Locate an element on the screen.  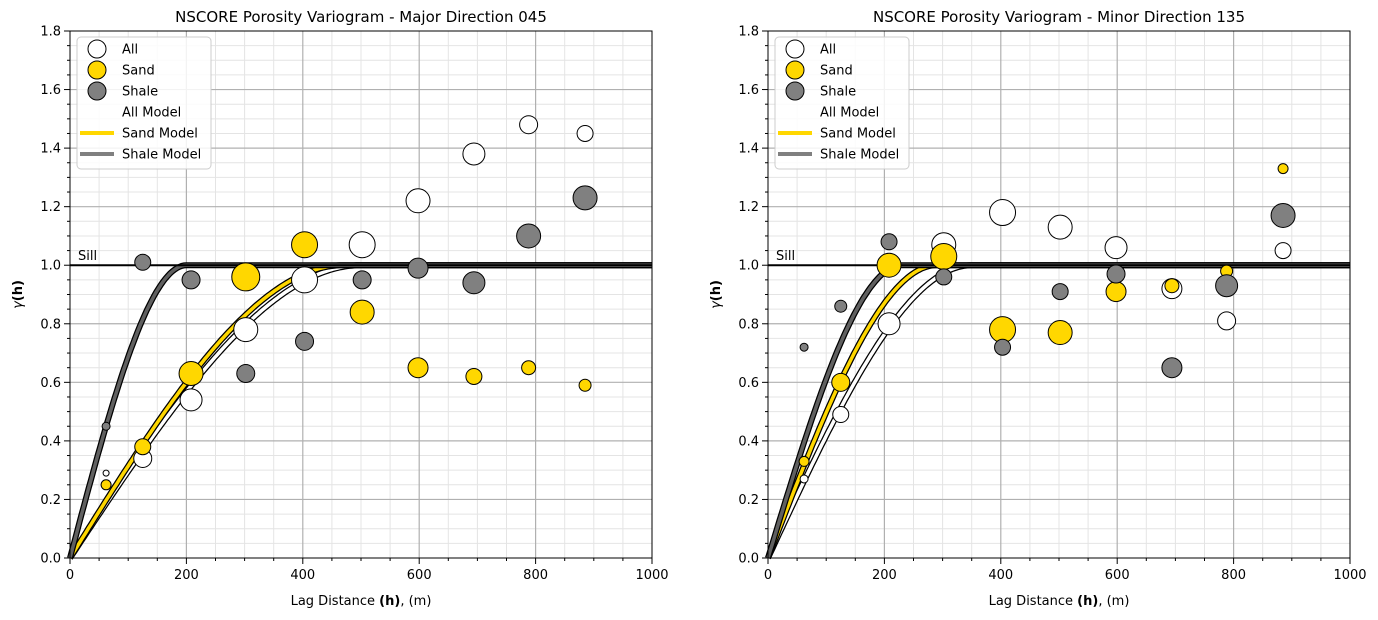
legend-label: All Model is located at coordinates (849, 113).